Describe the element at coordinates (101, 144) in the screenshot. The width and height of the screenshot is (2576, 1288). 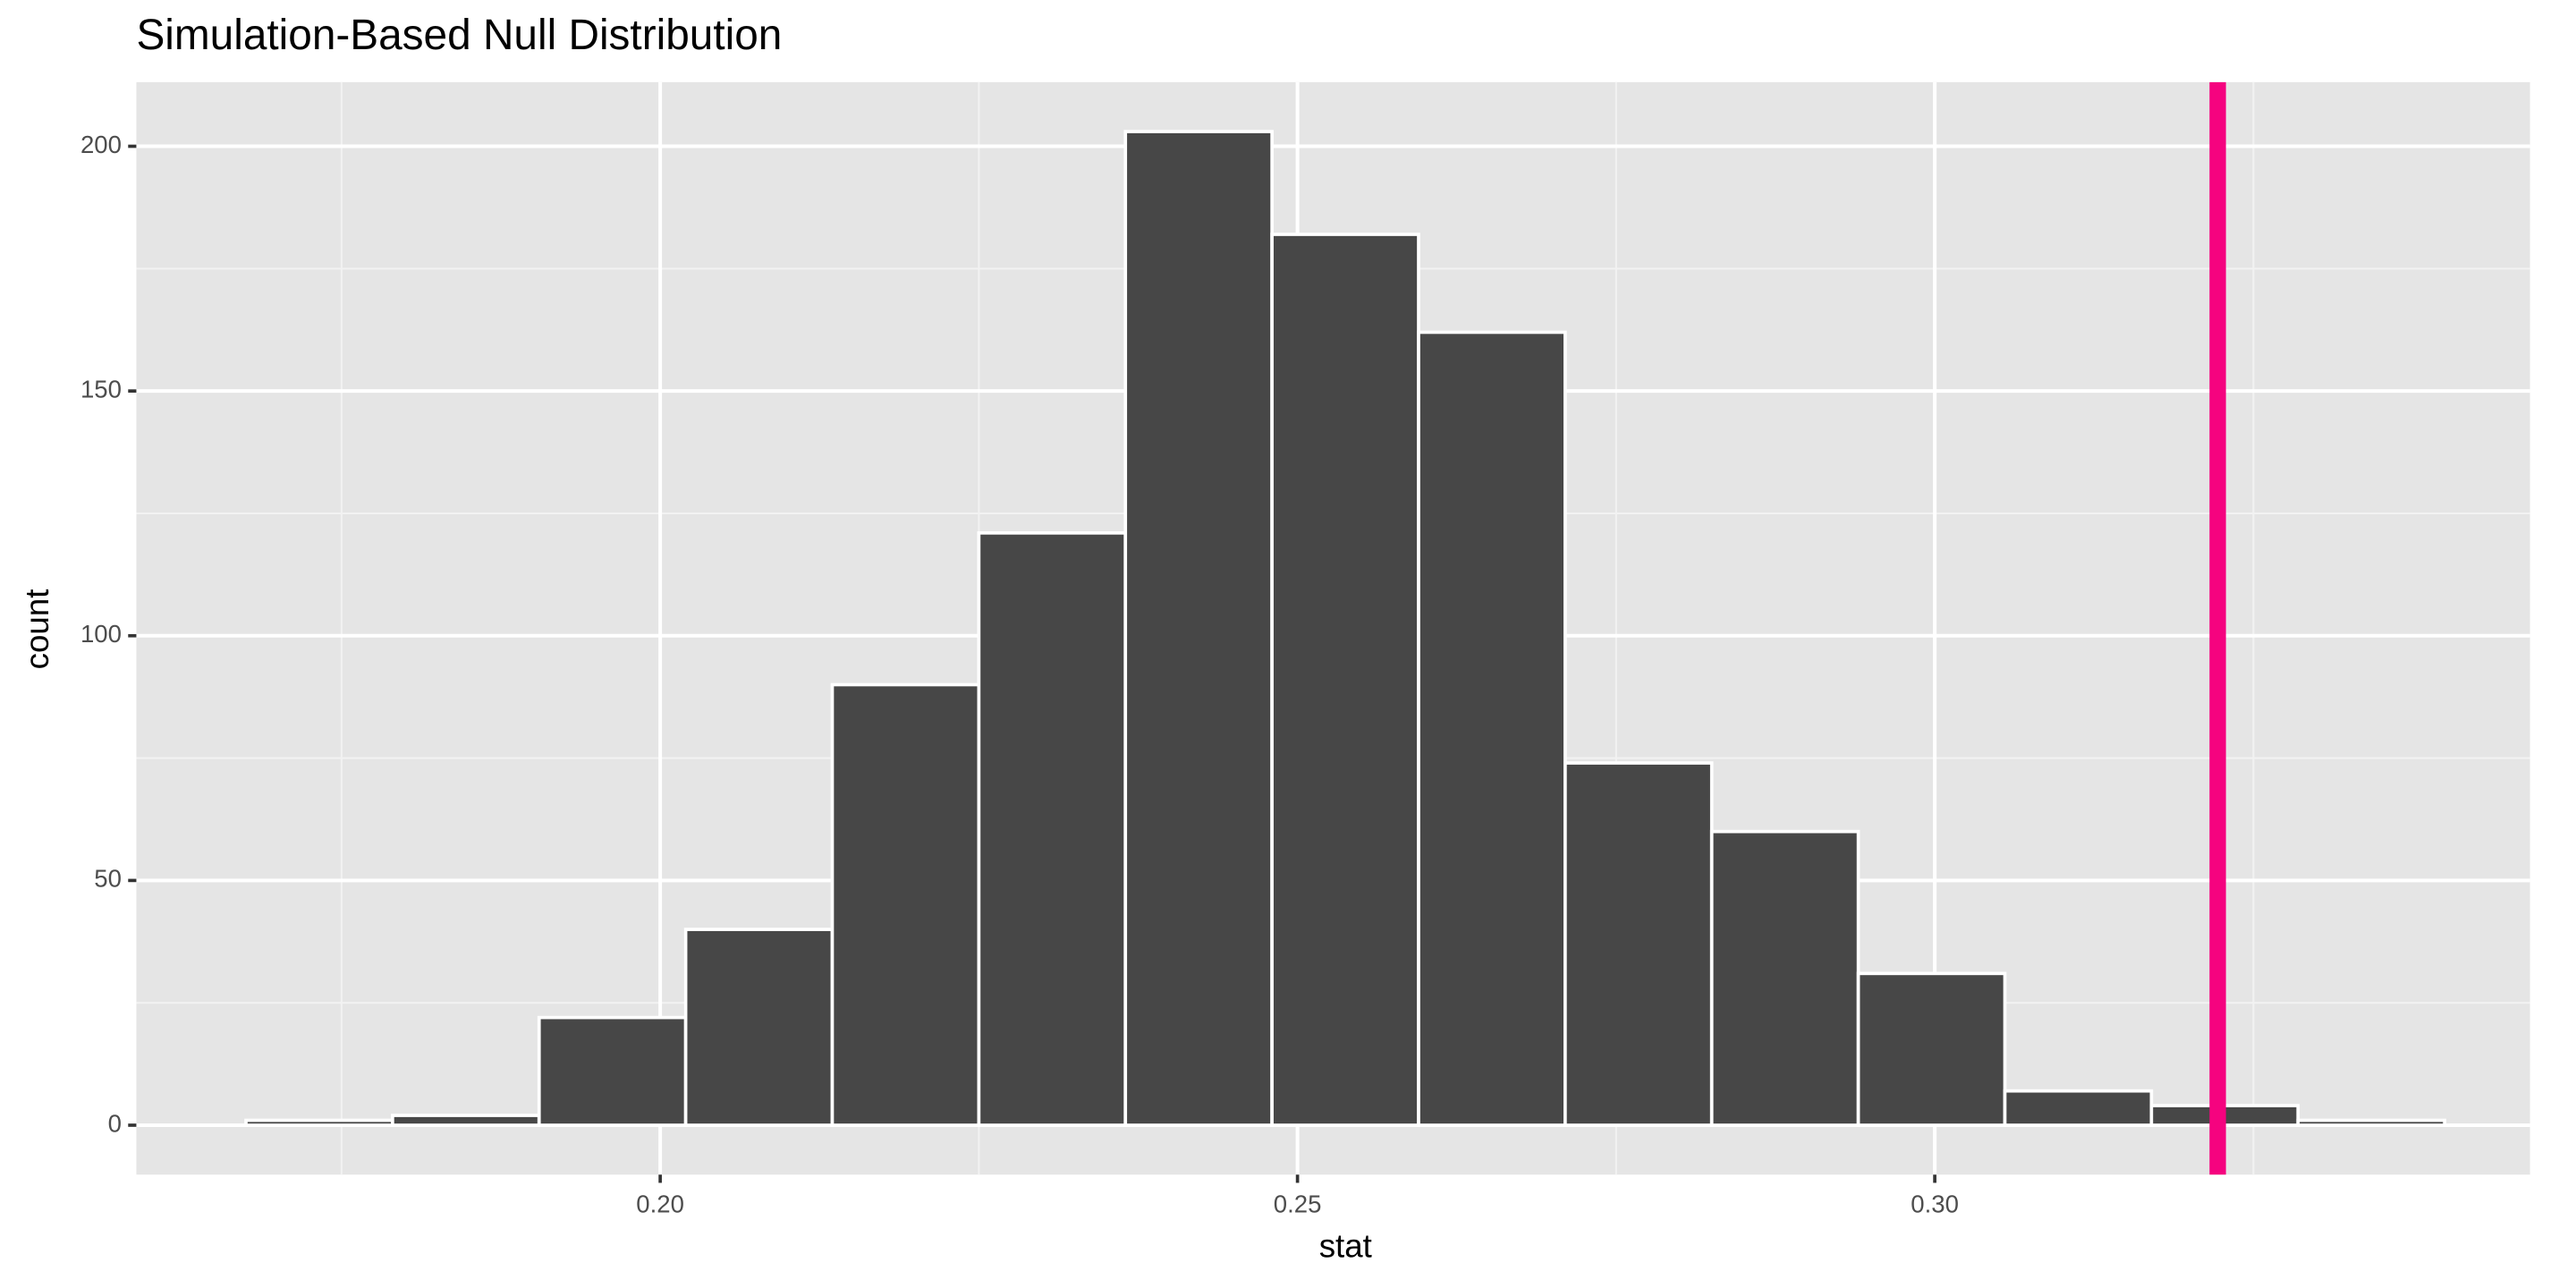
I see `y-tick-label: 200` at that location.